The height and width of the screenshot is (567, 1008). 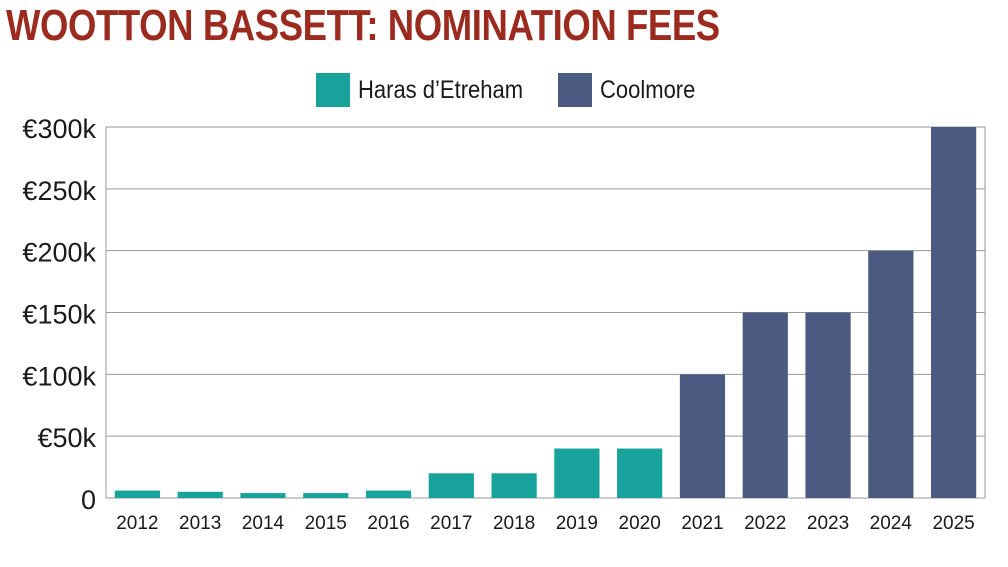 I want to click on x-tick-label: 2012, so click(x=137, y=523).